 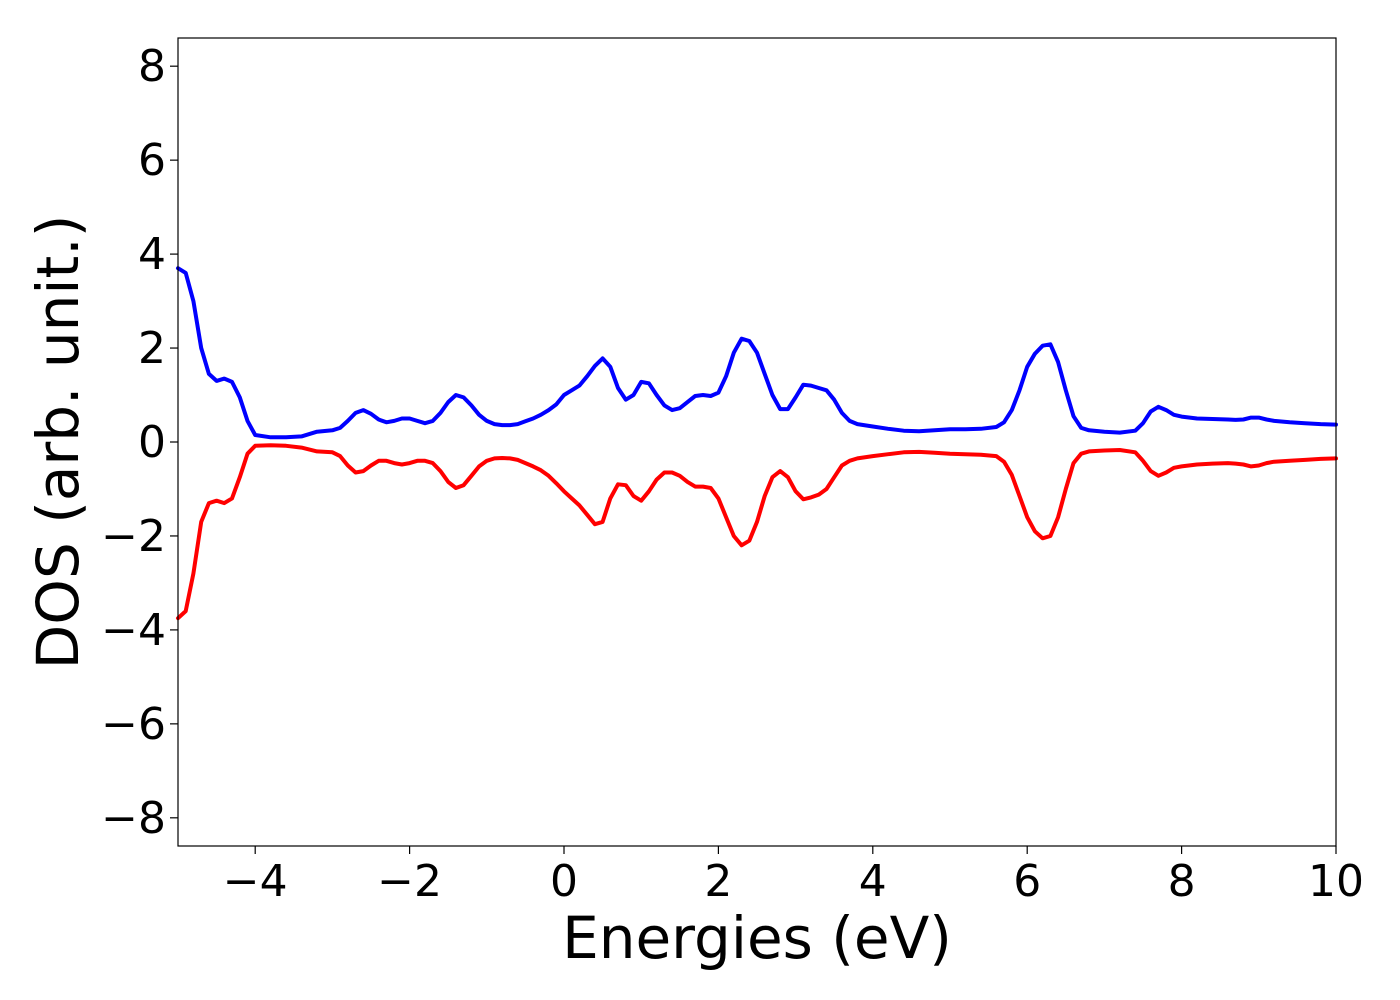 I want to click on x-tick-label: 4, so click(x=873, y=881).